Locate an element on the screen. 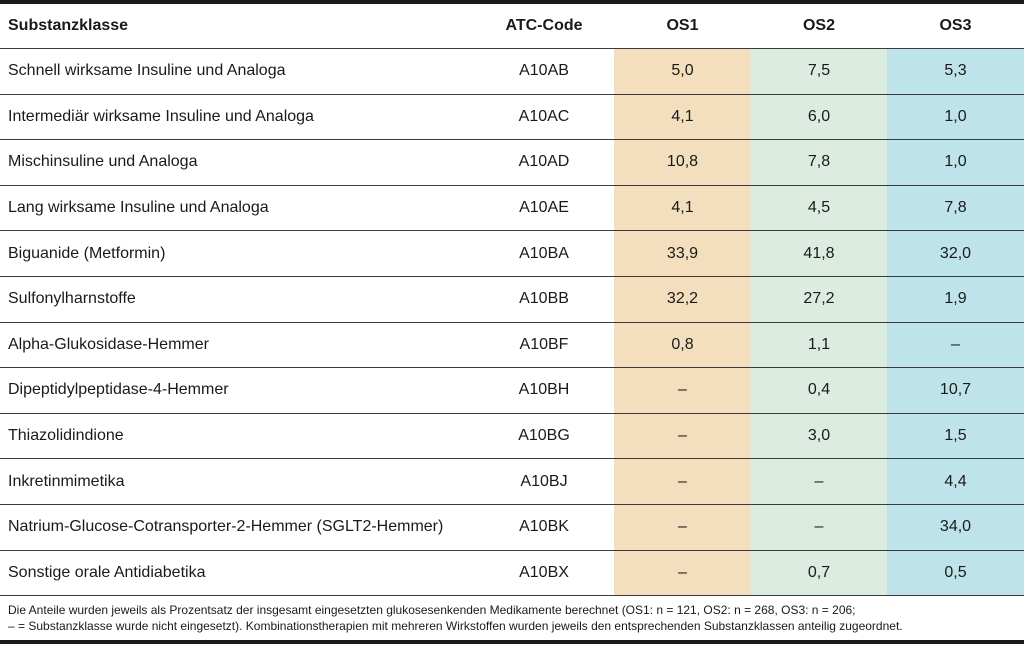 The width and height of the screenshot is (1024, 655). cell-substanzklasse: Dipeptidylpeptidase-4-Hemmer is located at coordinates (237, 390).